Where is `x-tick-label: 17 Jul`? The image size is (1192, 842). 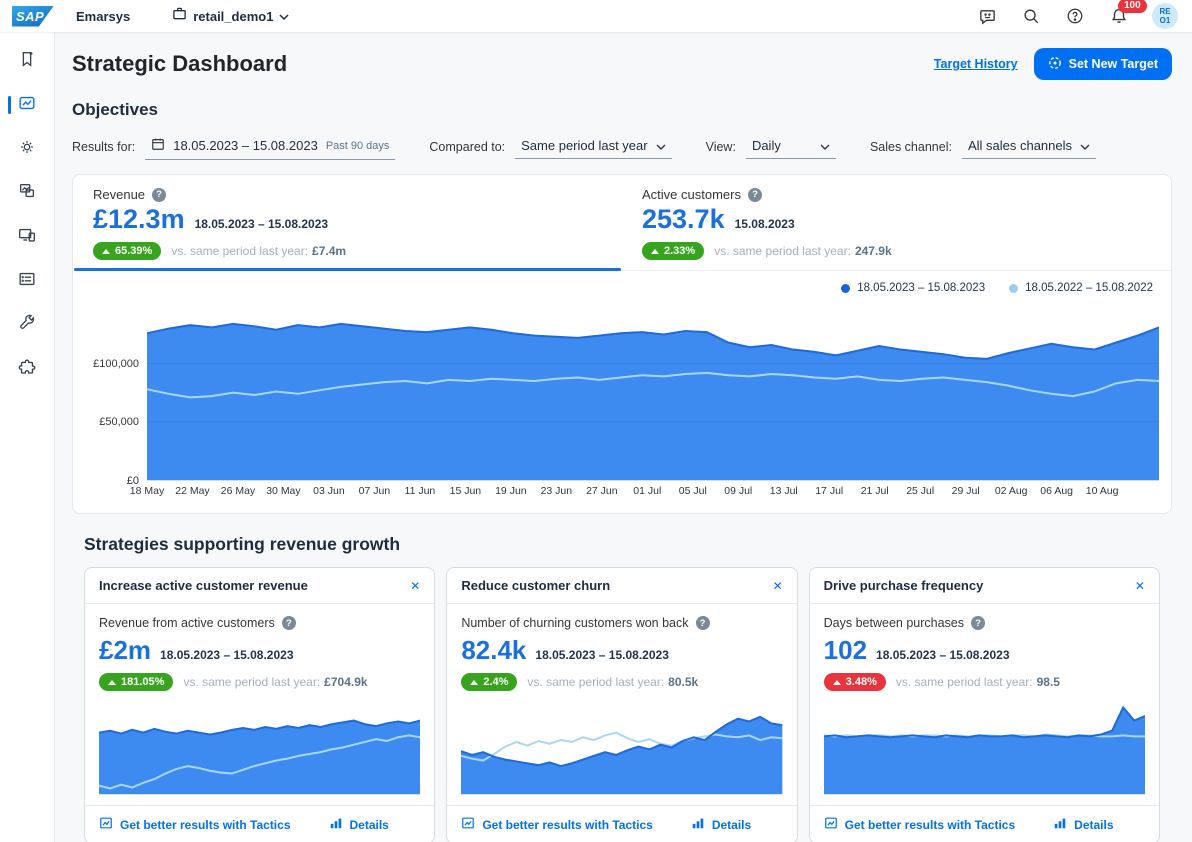 x-tick-label: 17 Jul is located at coordinates (829, 491).